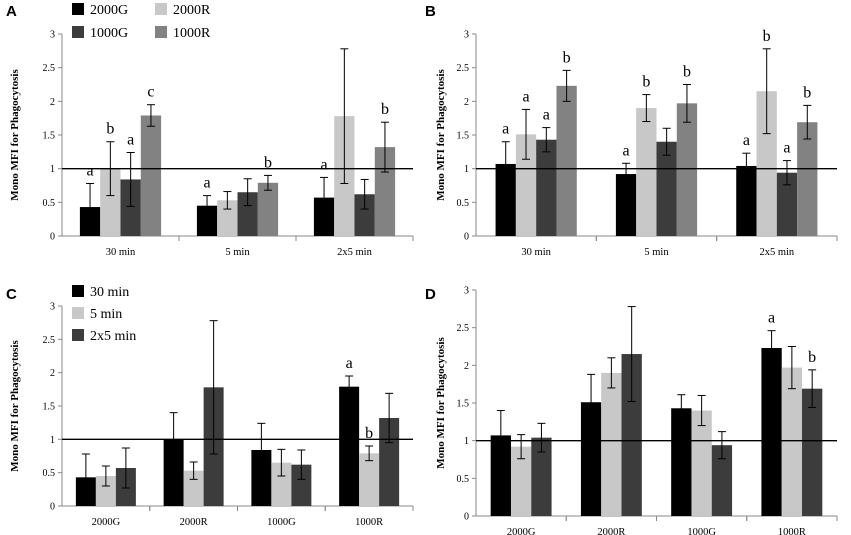 Image resolution: width=851 pixels, height=535 pixels. Describe the element at coordinates (109, 10) in the screenshot. I see `legend-label: 2000G` at that location.